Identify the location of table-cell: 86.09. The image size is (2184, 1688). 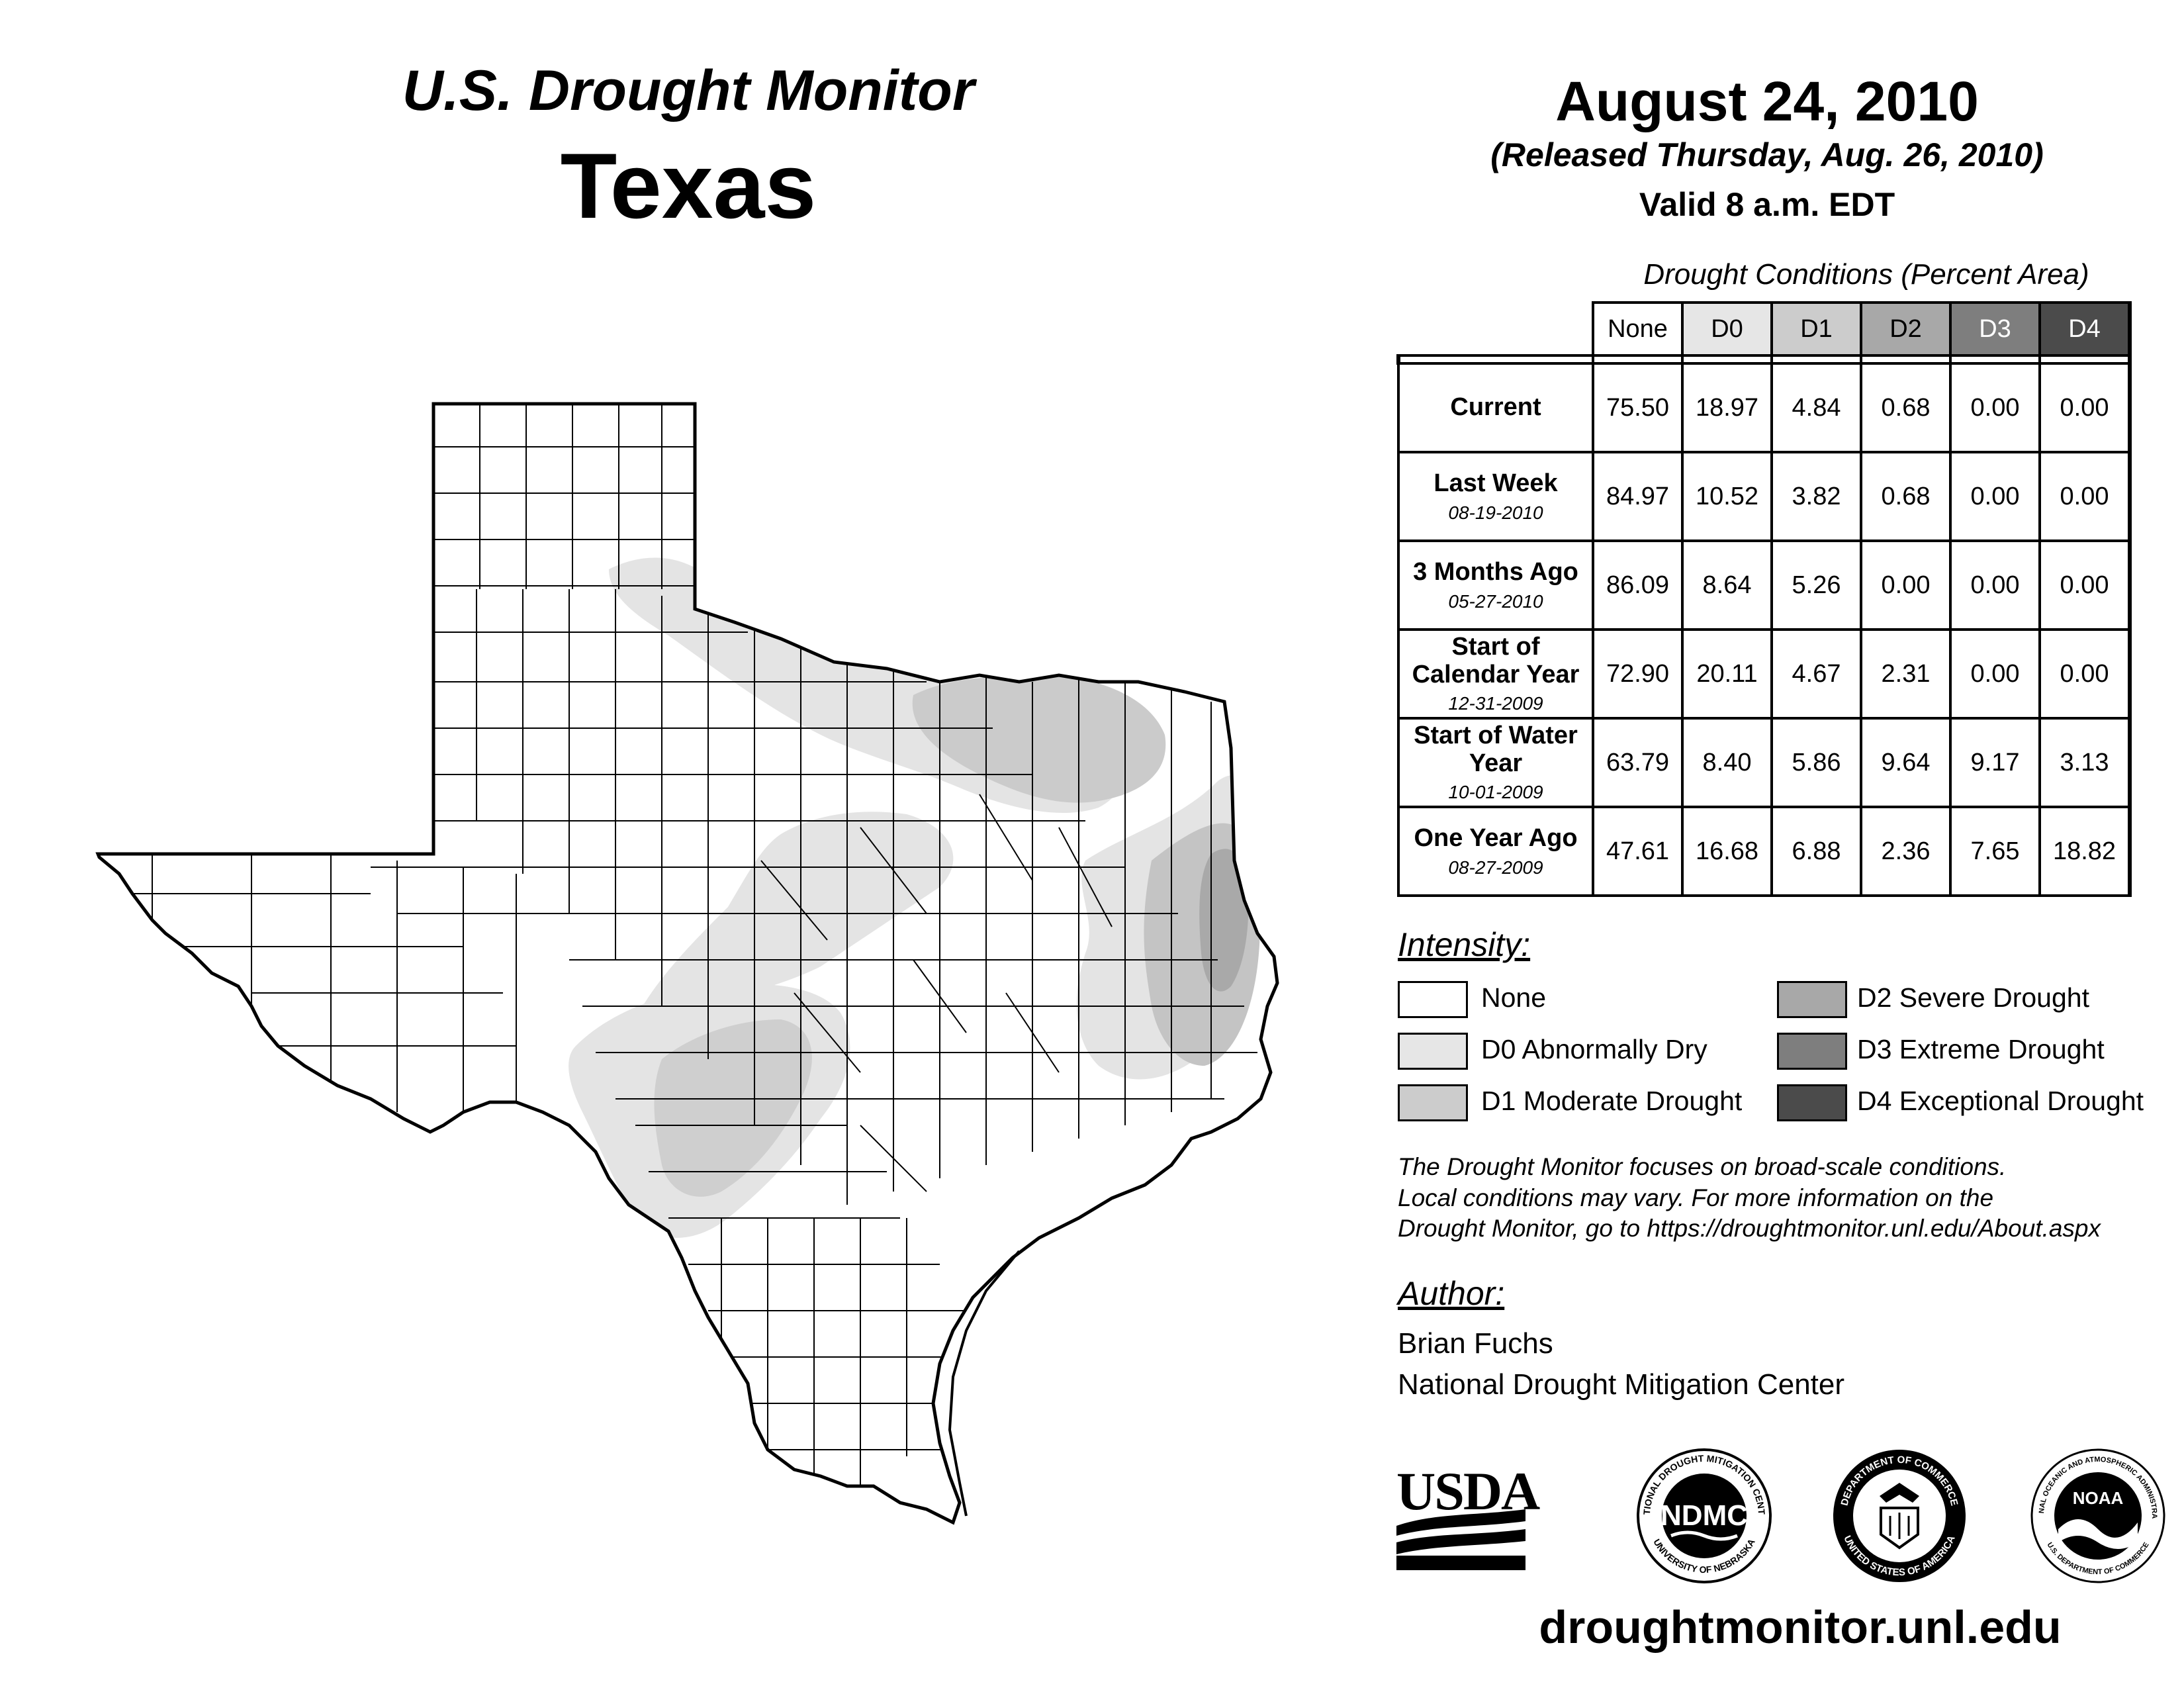
(1638, 585).